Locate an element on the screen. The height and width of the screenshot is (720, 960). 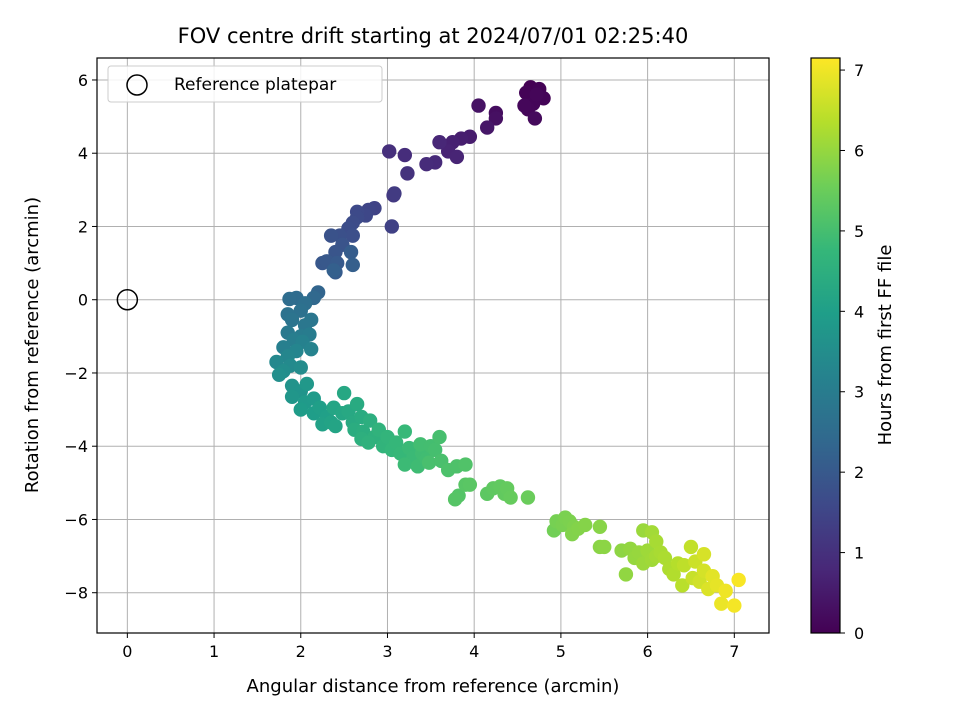
colorbar-tick-label: 3 is located at coordinates (859, 392).